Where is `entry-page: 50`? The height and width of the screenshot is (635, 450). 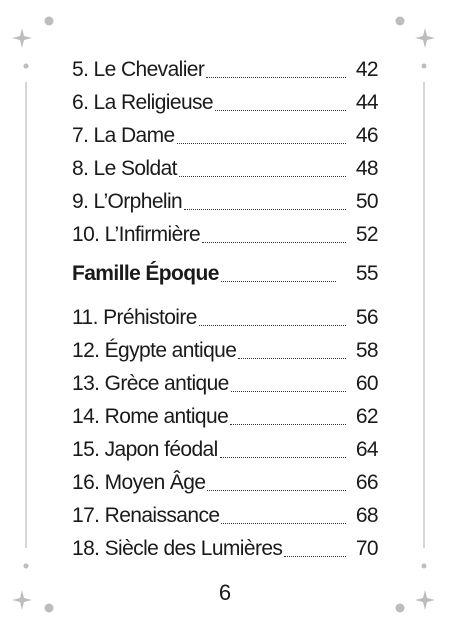
entry-page: 50 is located at coordinates (367, 201).